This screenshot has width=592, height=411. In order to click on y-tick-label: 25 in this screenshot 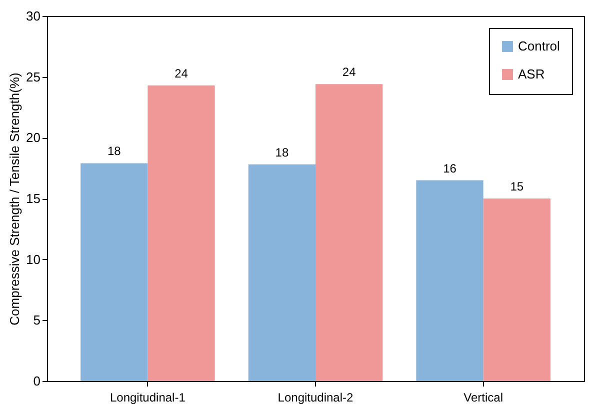, I will do `click(33, 76)`.